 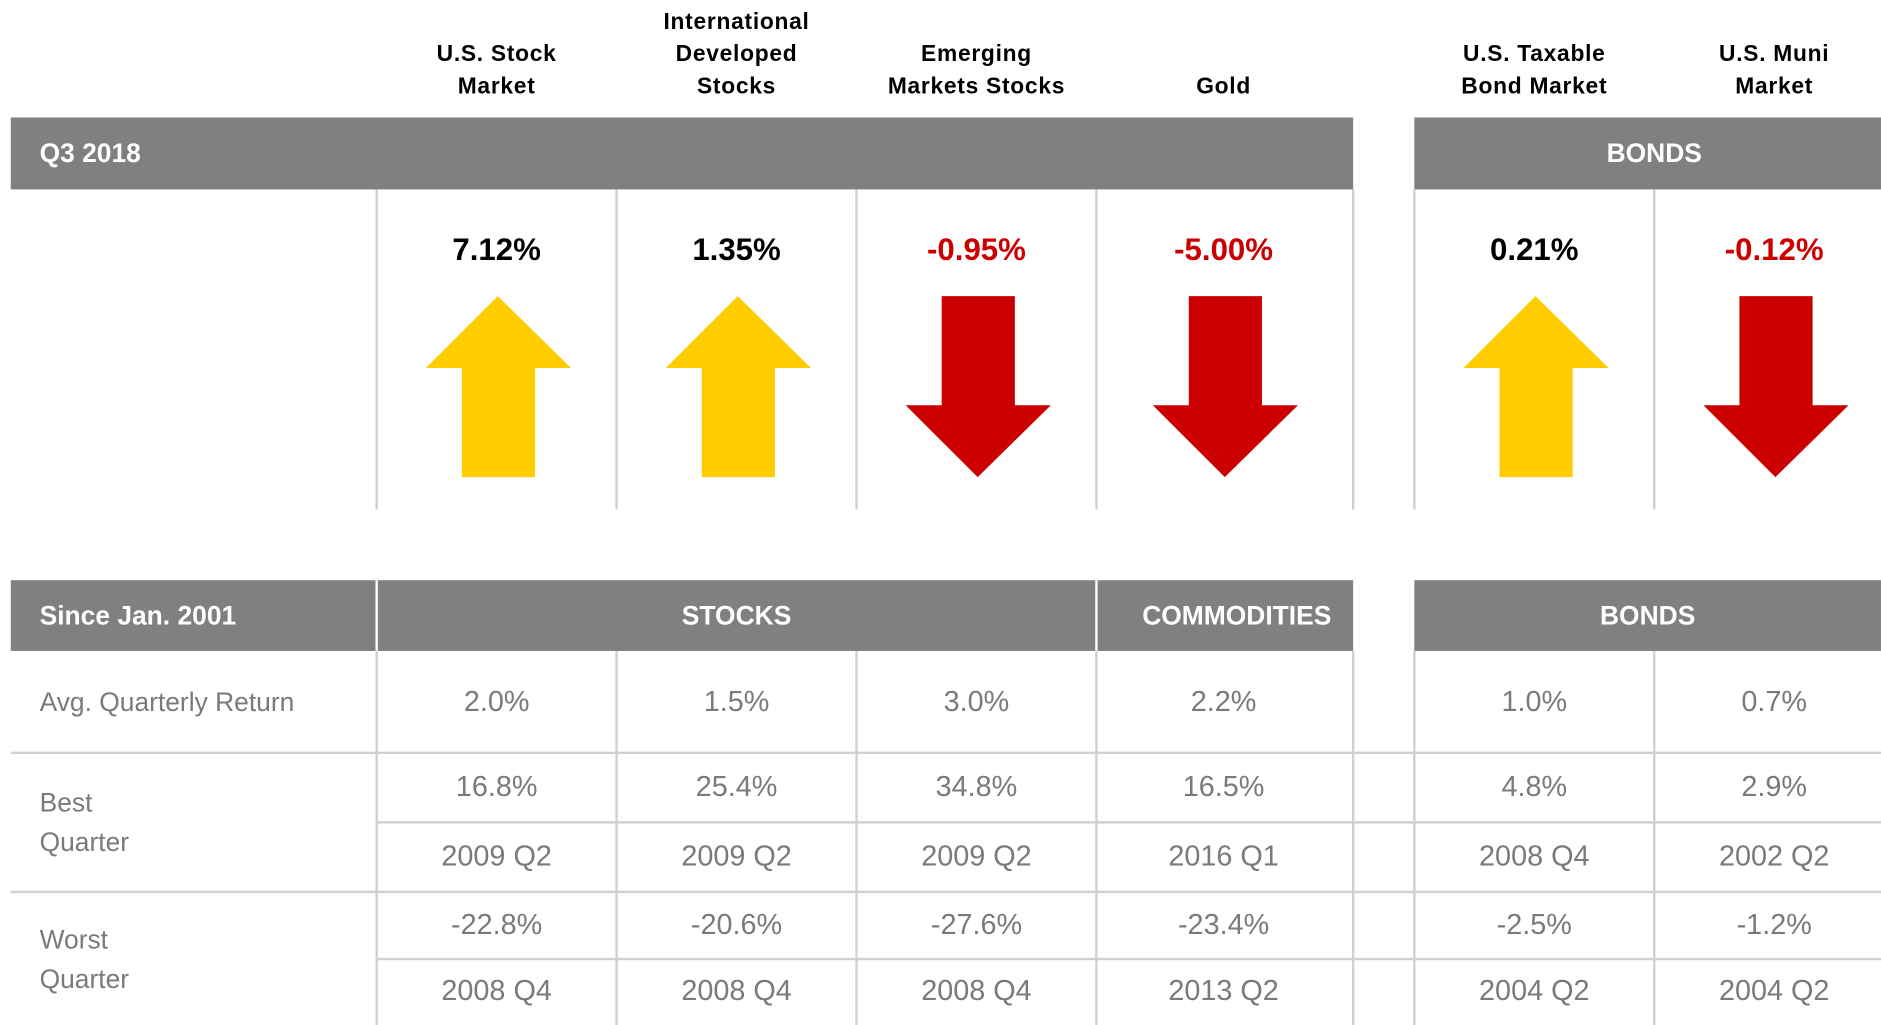 I want to click on column-header: International Developed Stocks, so click(x=736, y=54).